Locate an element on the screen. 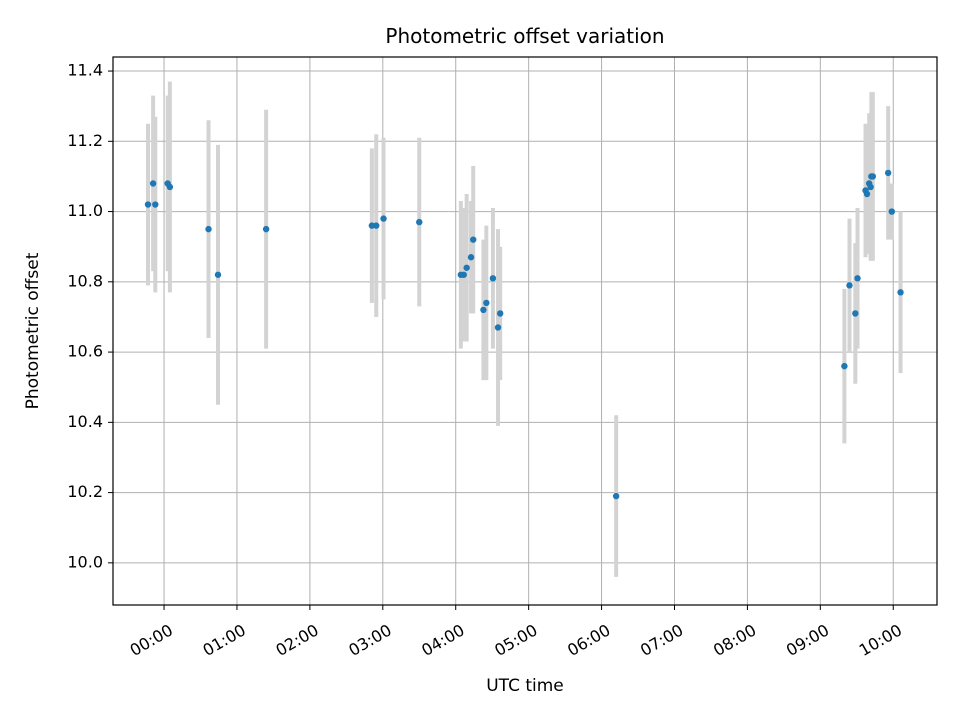 The height and width of the screenshot is (720, 960). y-tick-label: 11.0 is located at coordinates (85, 210).